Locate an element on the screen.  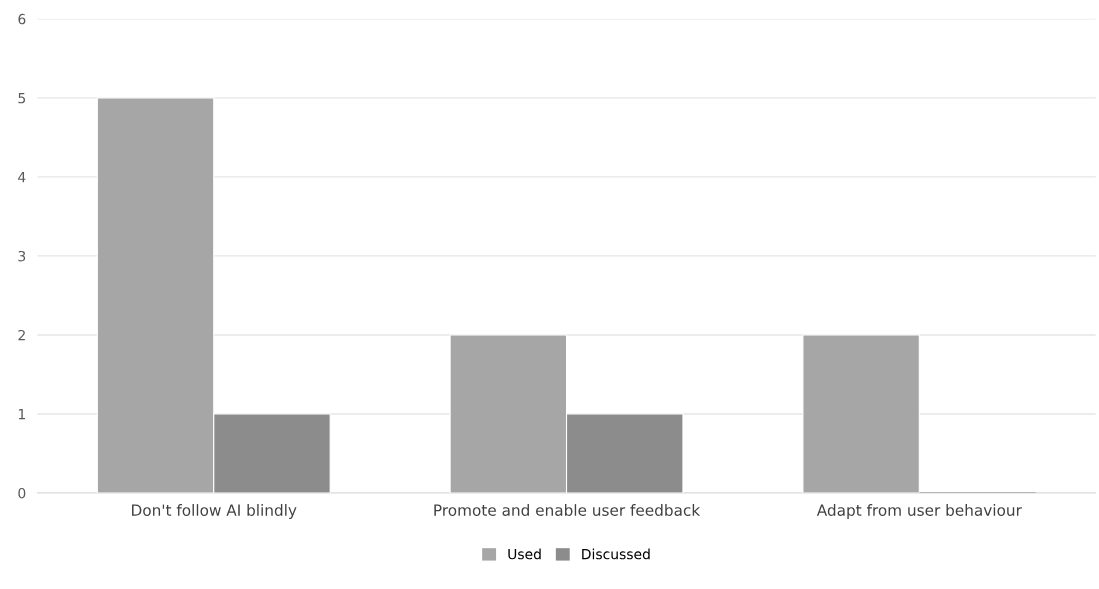
x-tick-label: Adapt from user behaviour is located at coordinates (919, 511).